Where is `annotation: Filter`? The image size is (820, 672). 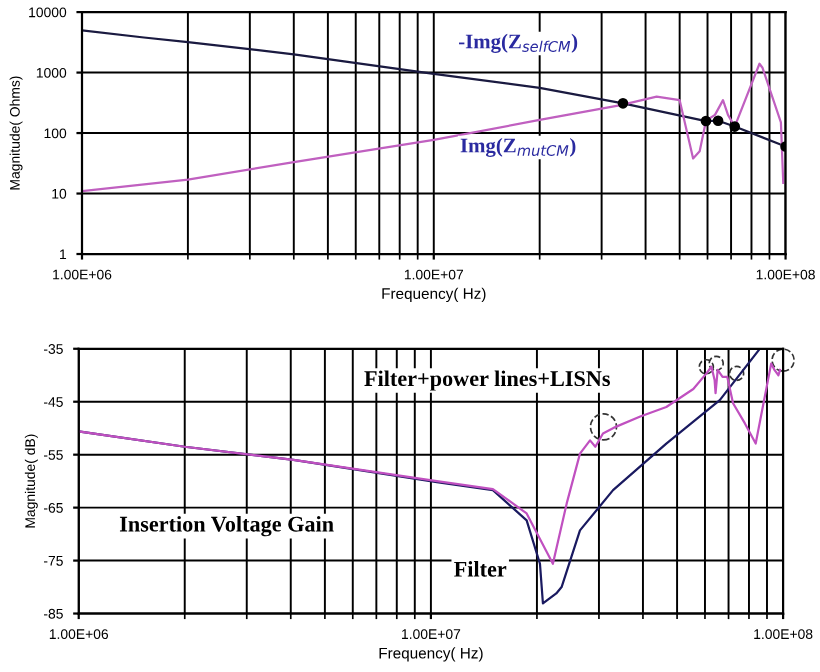
annotation: Filter is located at coordinates (480, 569).